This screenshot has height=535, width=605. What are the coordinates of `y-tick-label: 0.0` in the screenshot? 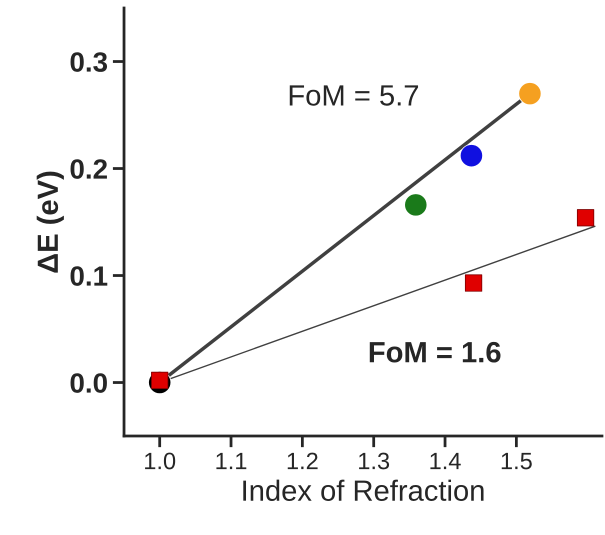 It's located at (88, 383).